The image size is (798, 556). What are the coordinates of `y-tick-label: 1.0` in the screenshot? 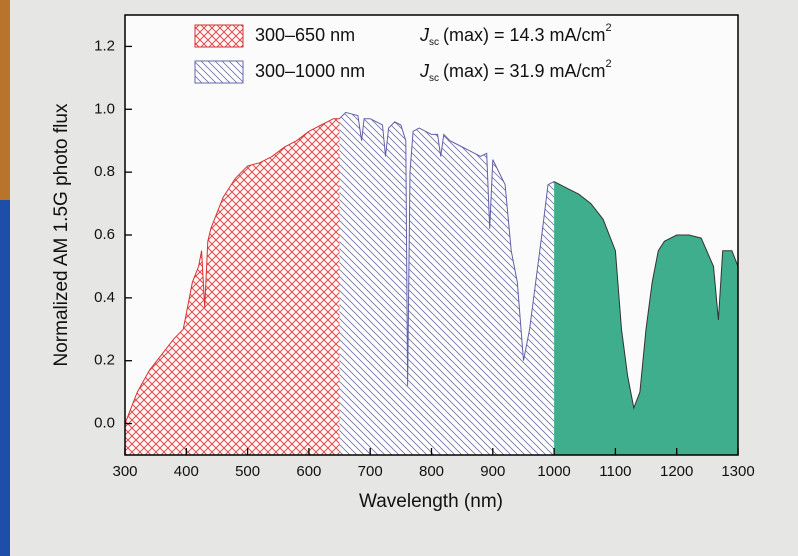 It's located at (104, 108).